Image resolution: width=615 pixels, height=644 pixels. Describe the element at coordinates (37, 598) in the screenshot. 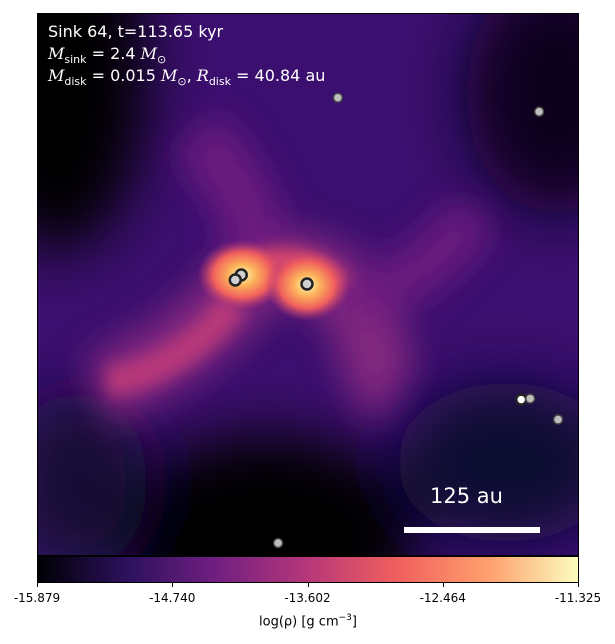

I see `colorbar-tick-label: -15.879` at that location.